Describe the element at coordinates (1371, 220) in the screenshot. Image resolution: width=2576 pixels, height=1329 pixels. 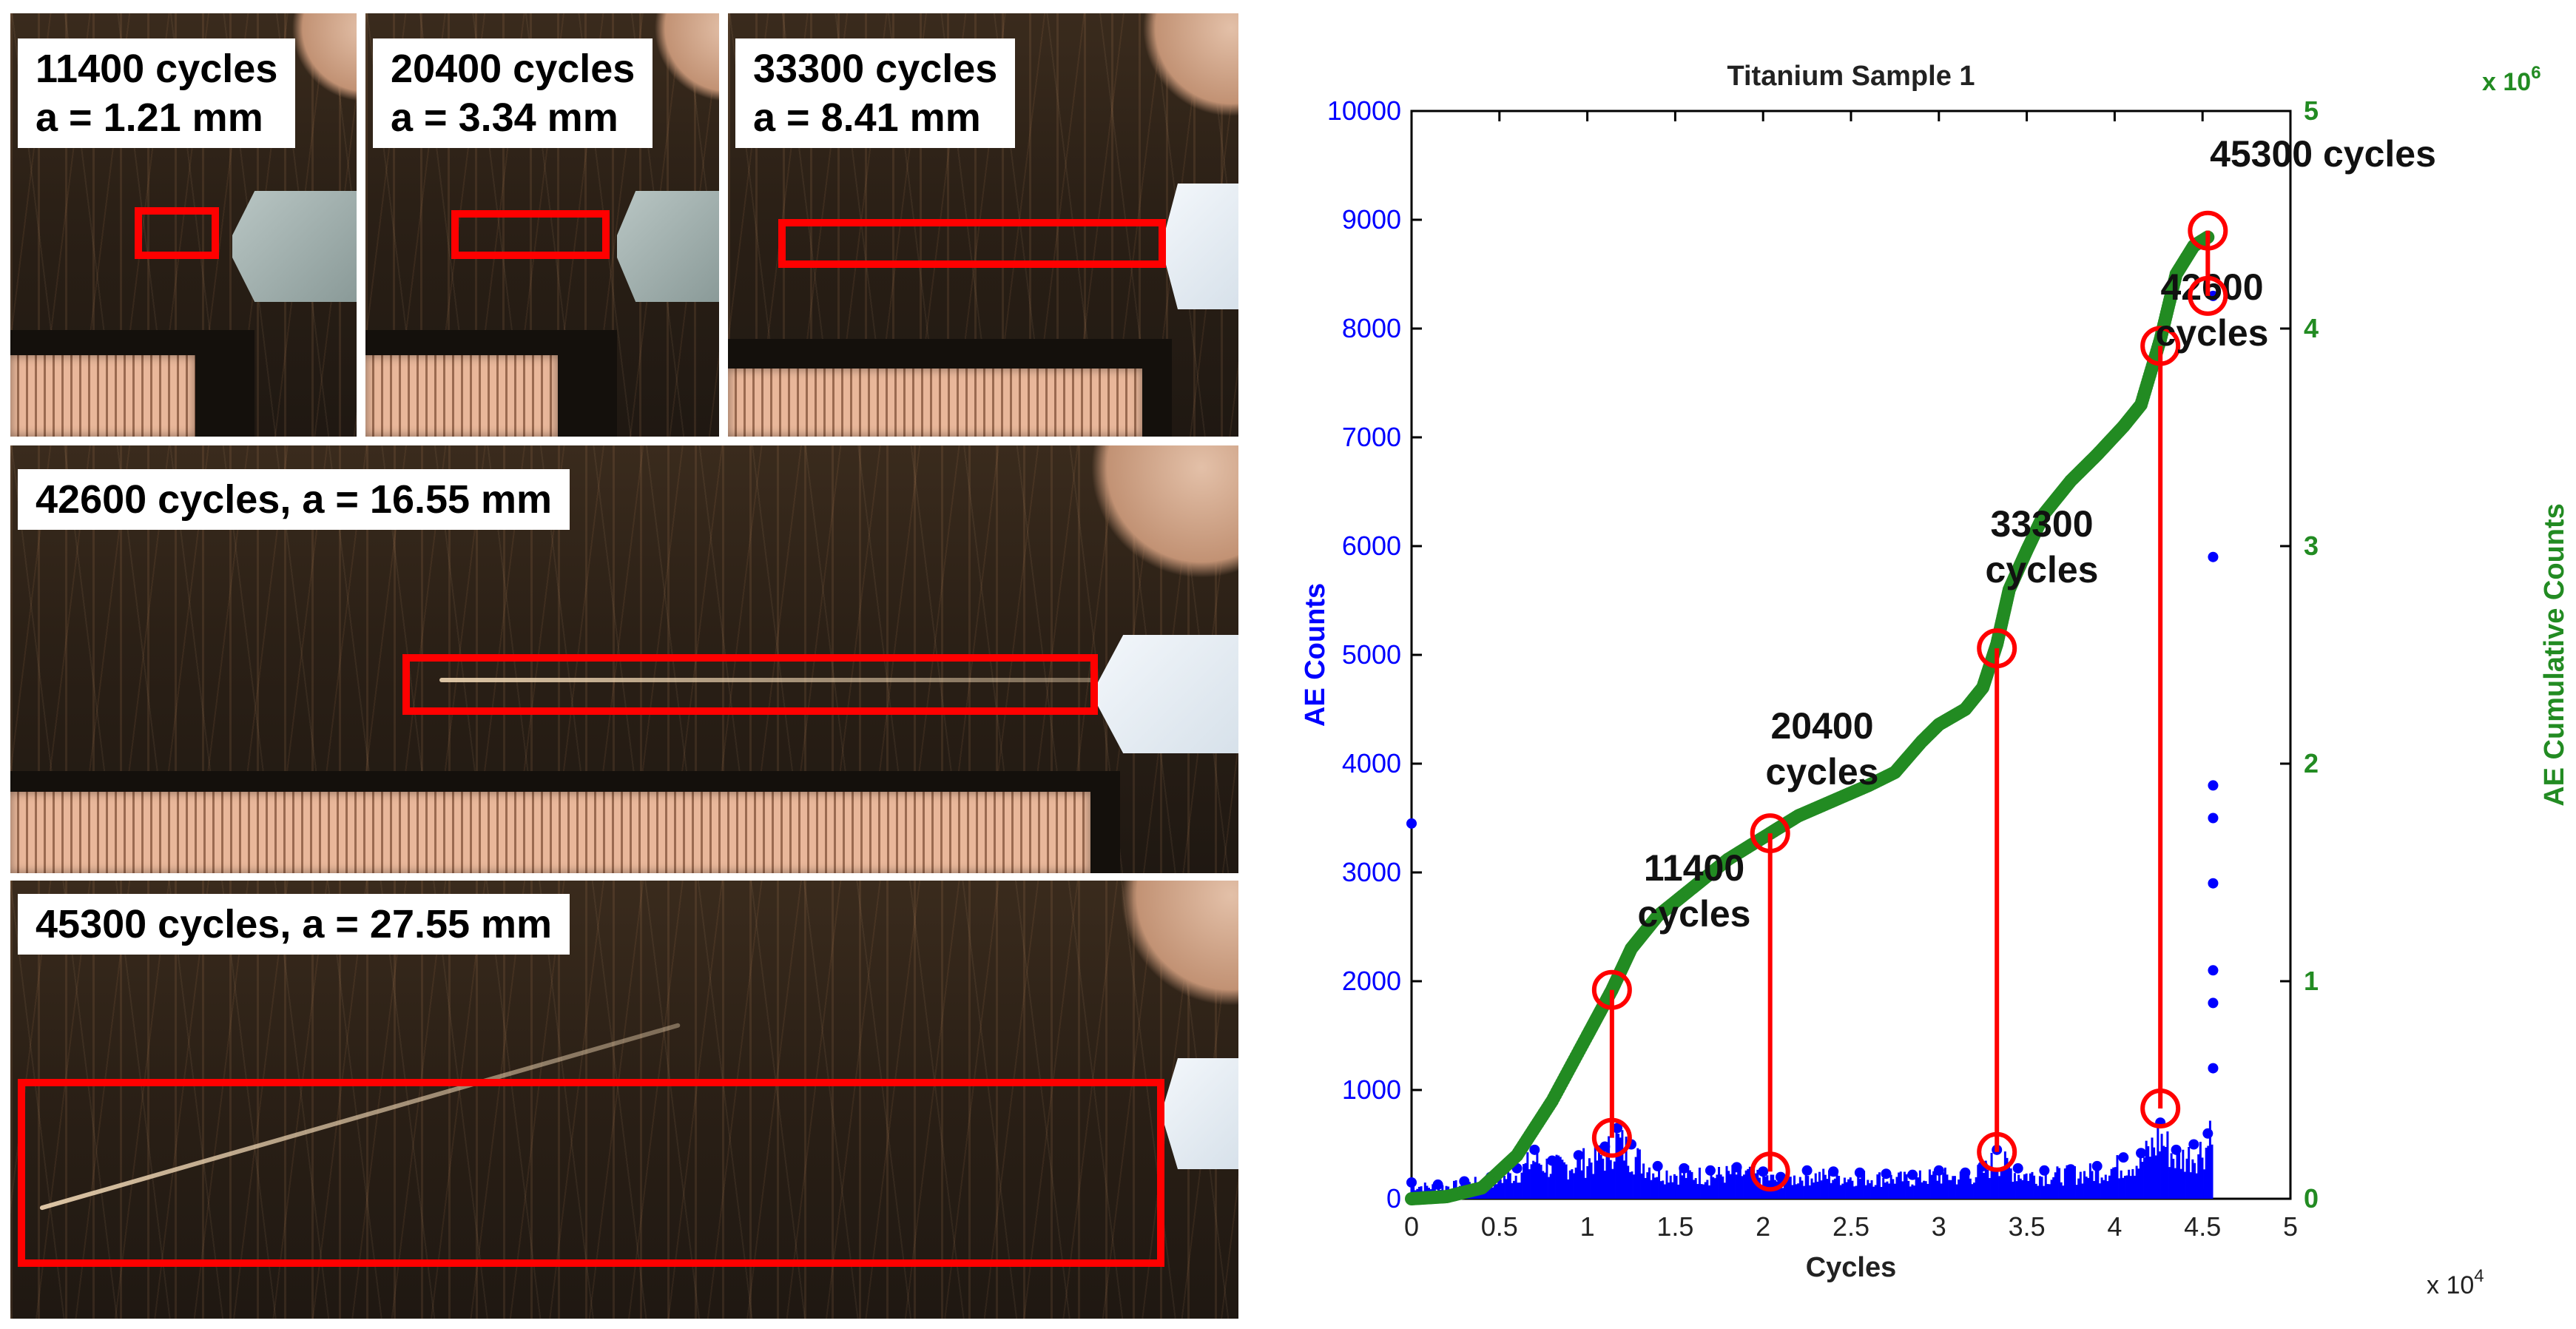
I see `y-left-tick-label: 9000` at that location.